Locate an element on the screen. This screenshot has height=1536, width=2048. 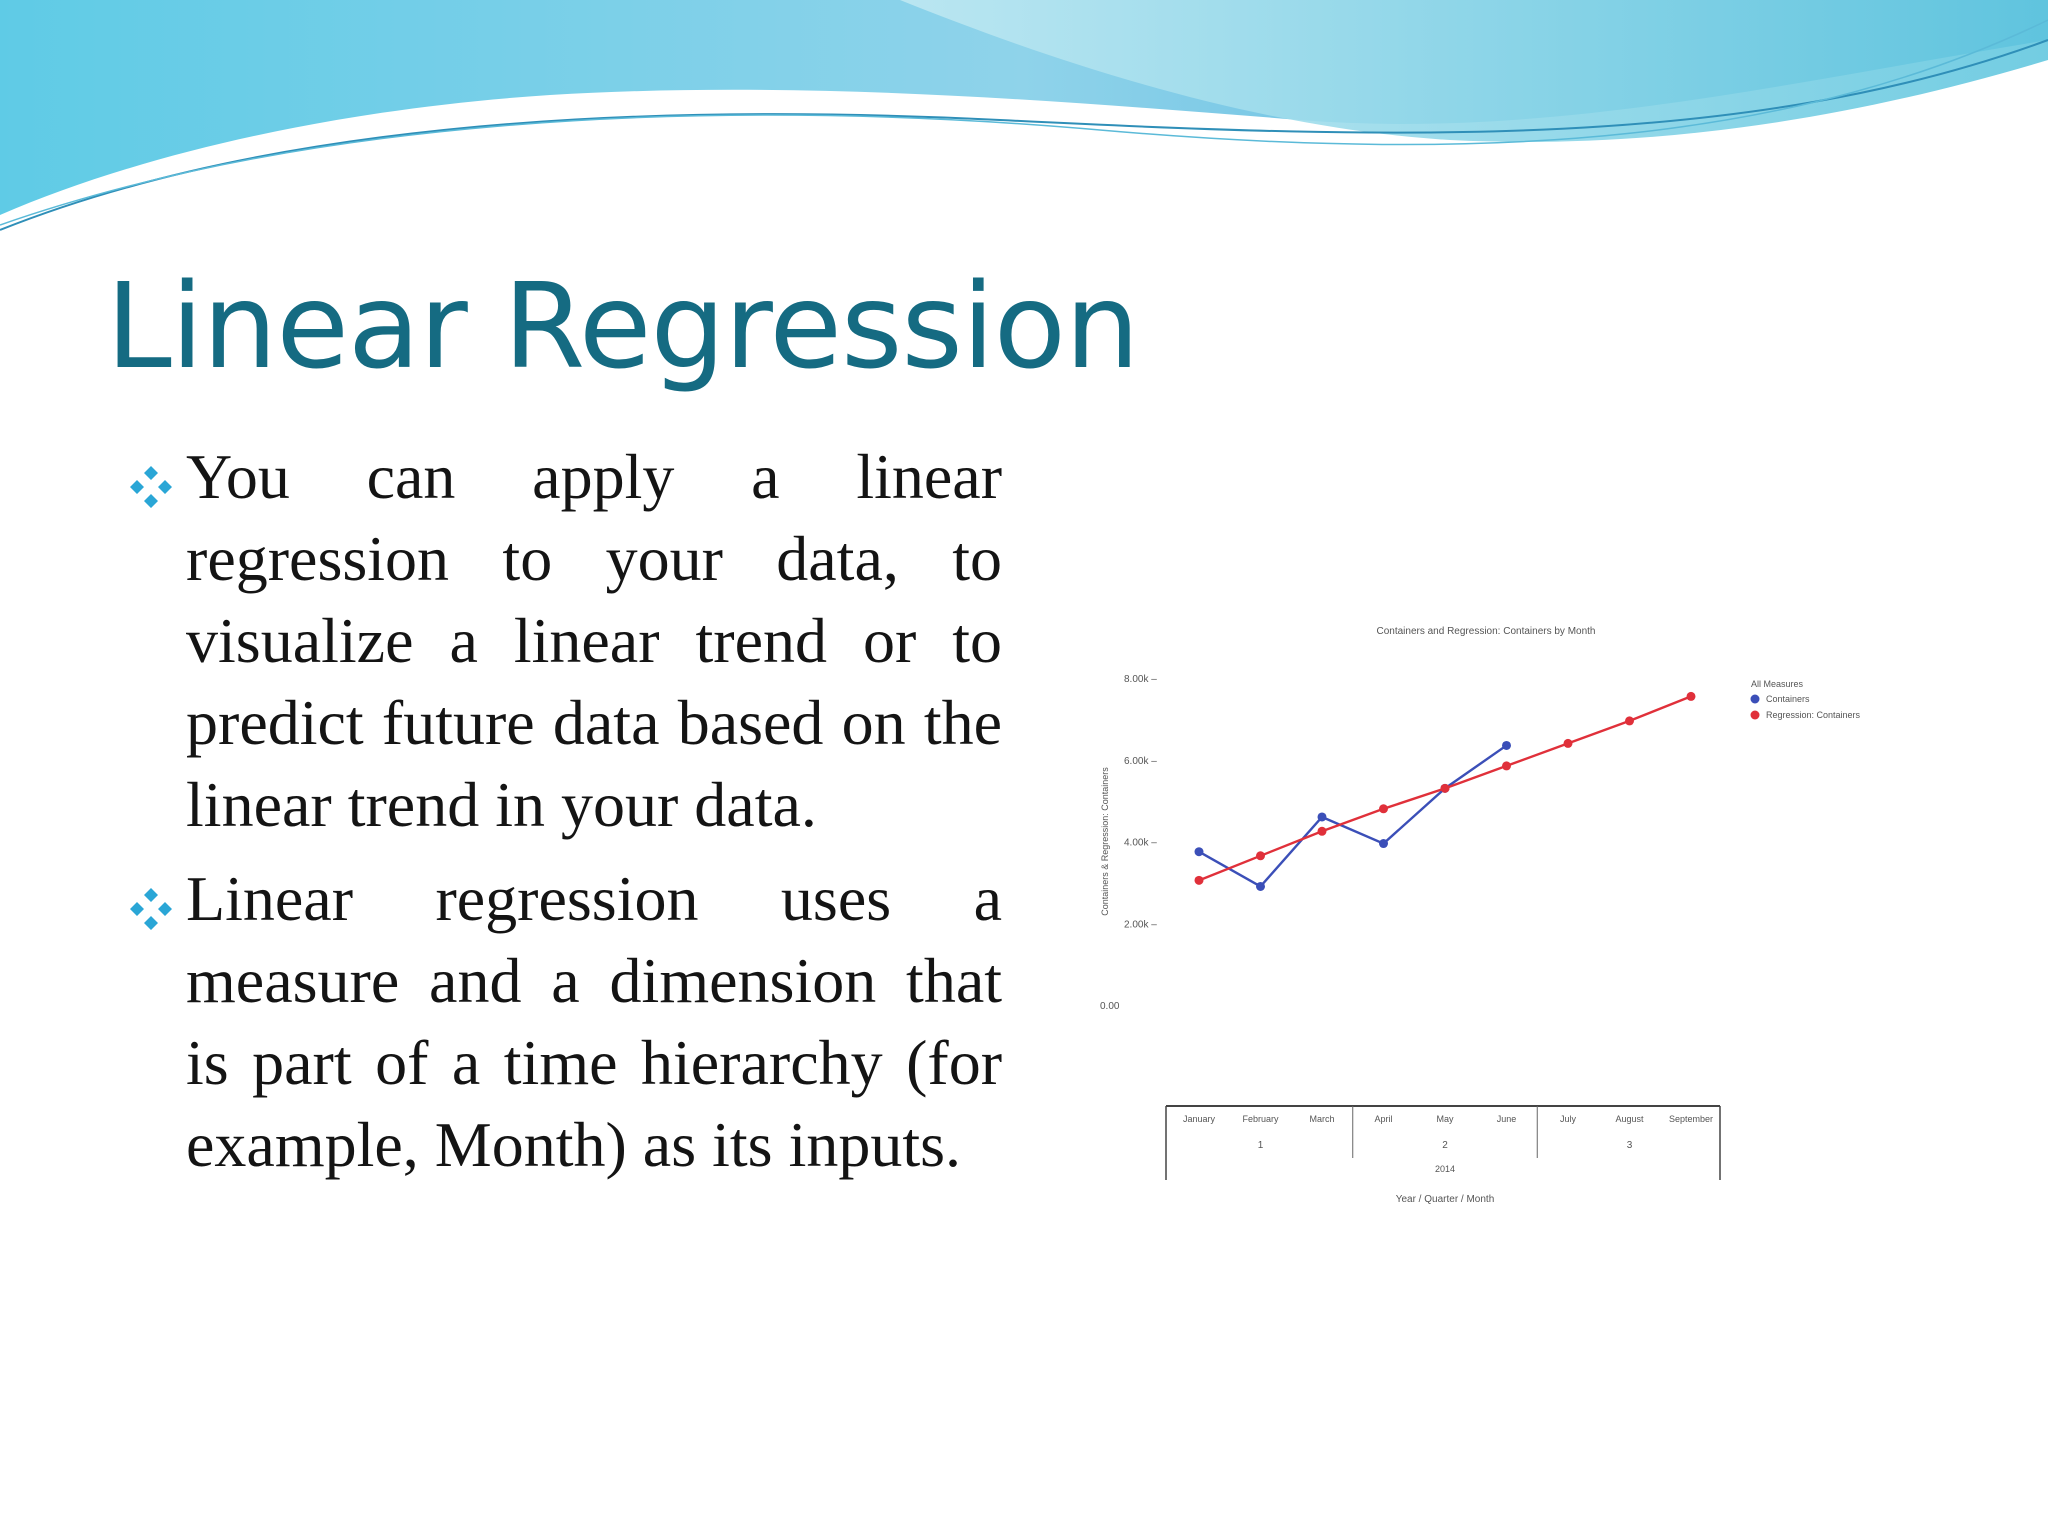
quarter-label: 1 is located at coordinates (1261, 1145).